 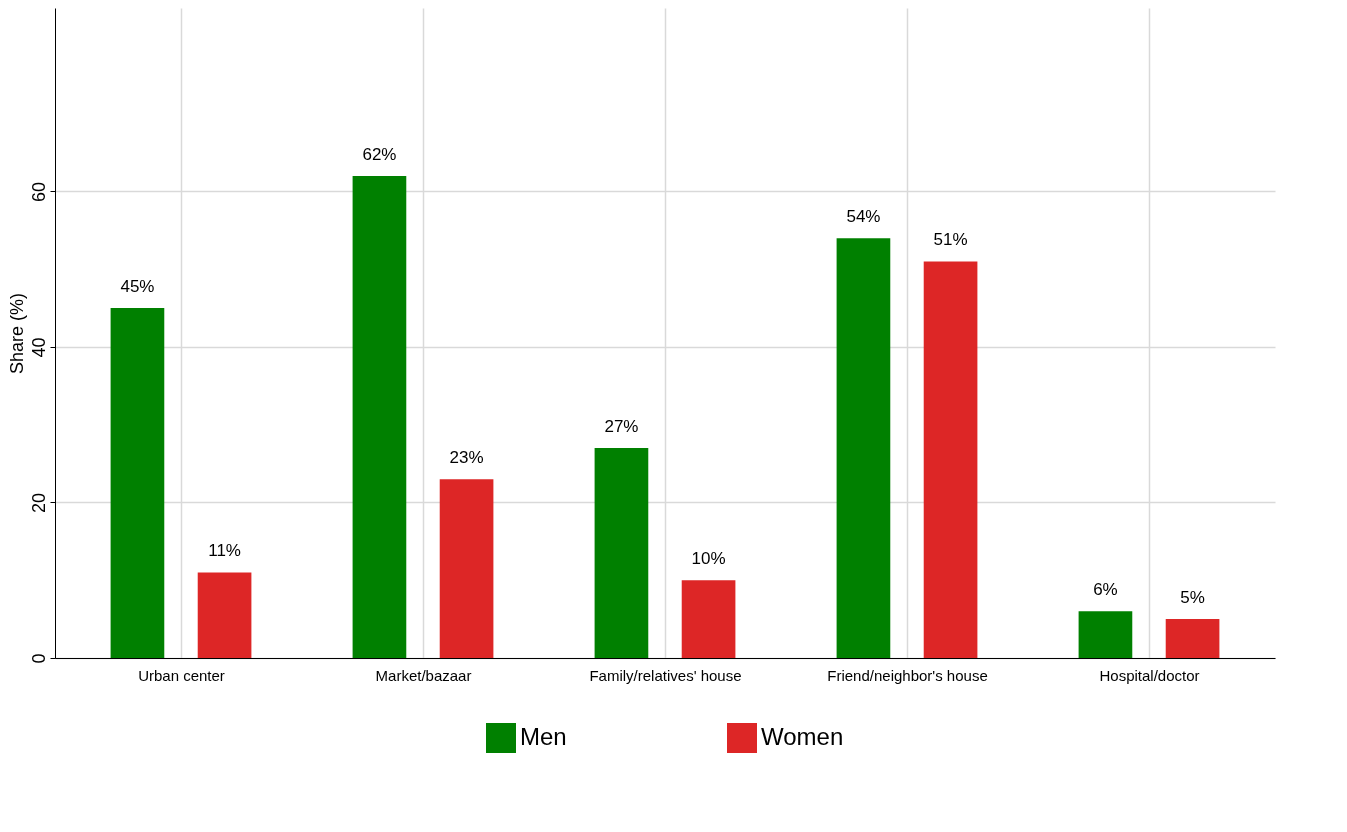 What do you see at coordinates (950, 240) in the screenshot?
I see `data-label: 51%` at bounding box center [950, 240].